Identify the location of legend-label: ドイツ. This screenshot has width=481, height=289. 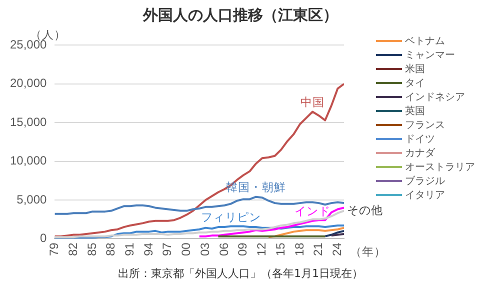
(420, 139).